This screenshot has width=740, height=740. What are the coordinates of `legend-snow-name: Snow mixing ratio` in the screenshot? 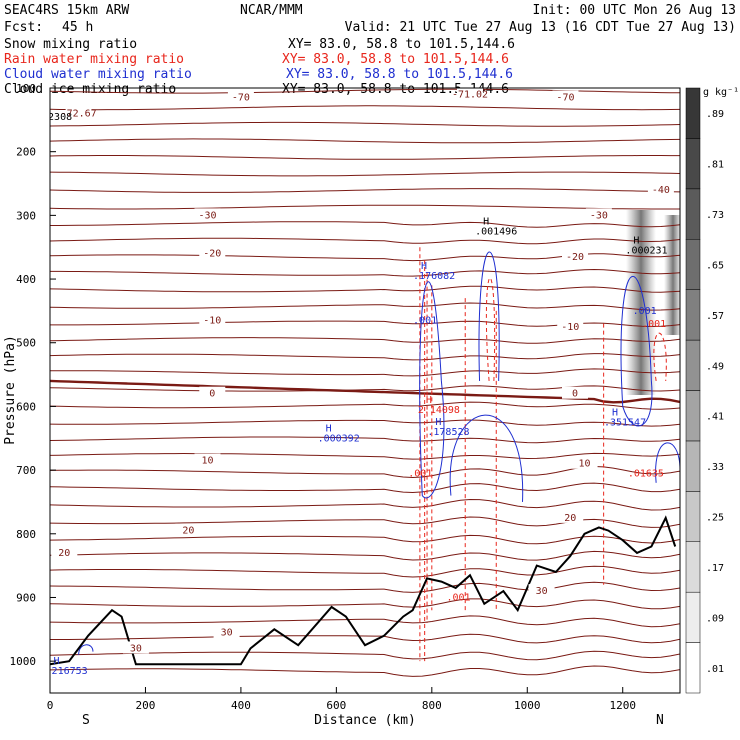 It's located at (70, 44).